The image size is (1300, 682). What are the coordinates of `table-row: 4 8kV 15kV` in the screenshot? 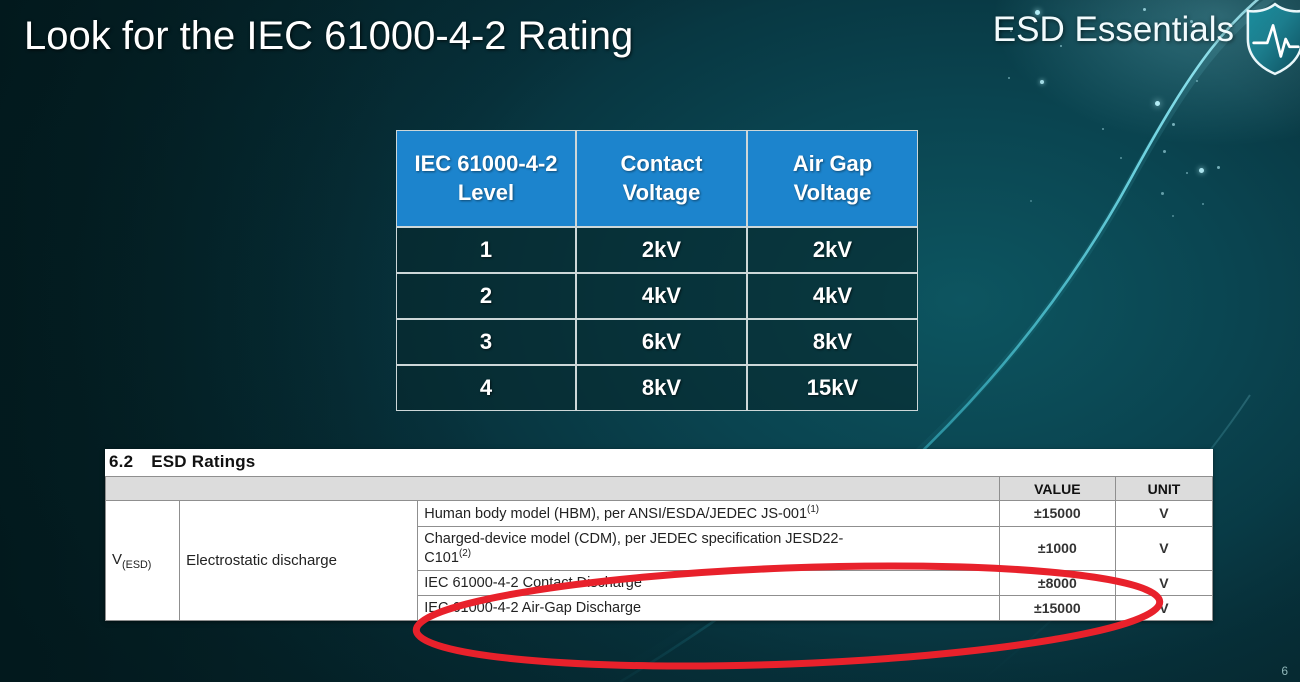 It's located at (657, 388).